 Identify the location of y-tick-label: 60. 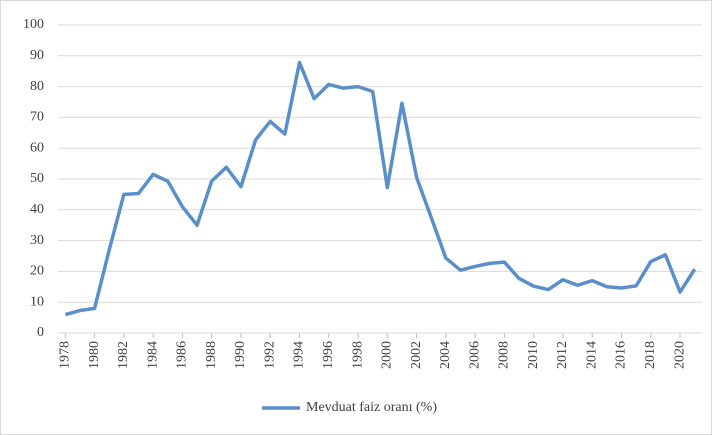
(37, 147).